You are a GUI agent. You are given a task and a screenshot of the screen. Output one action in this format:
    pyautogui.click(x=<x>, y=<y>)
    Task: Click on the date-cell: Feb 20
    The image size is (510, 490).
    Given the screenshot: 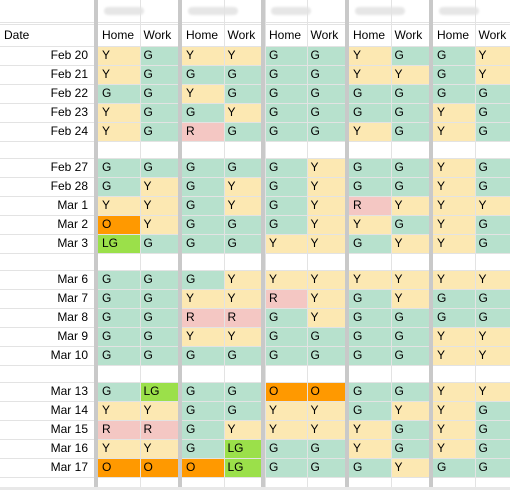 What is the action you would take?
    pyautogui.click(x=69, y=55)
    